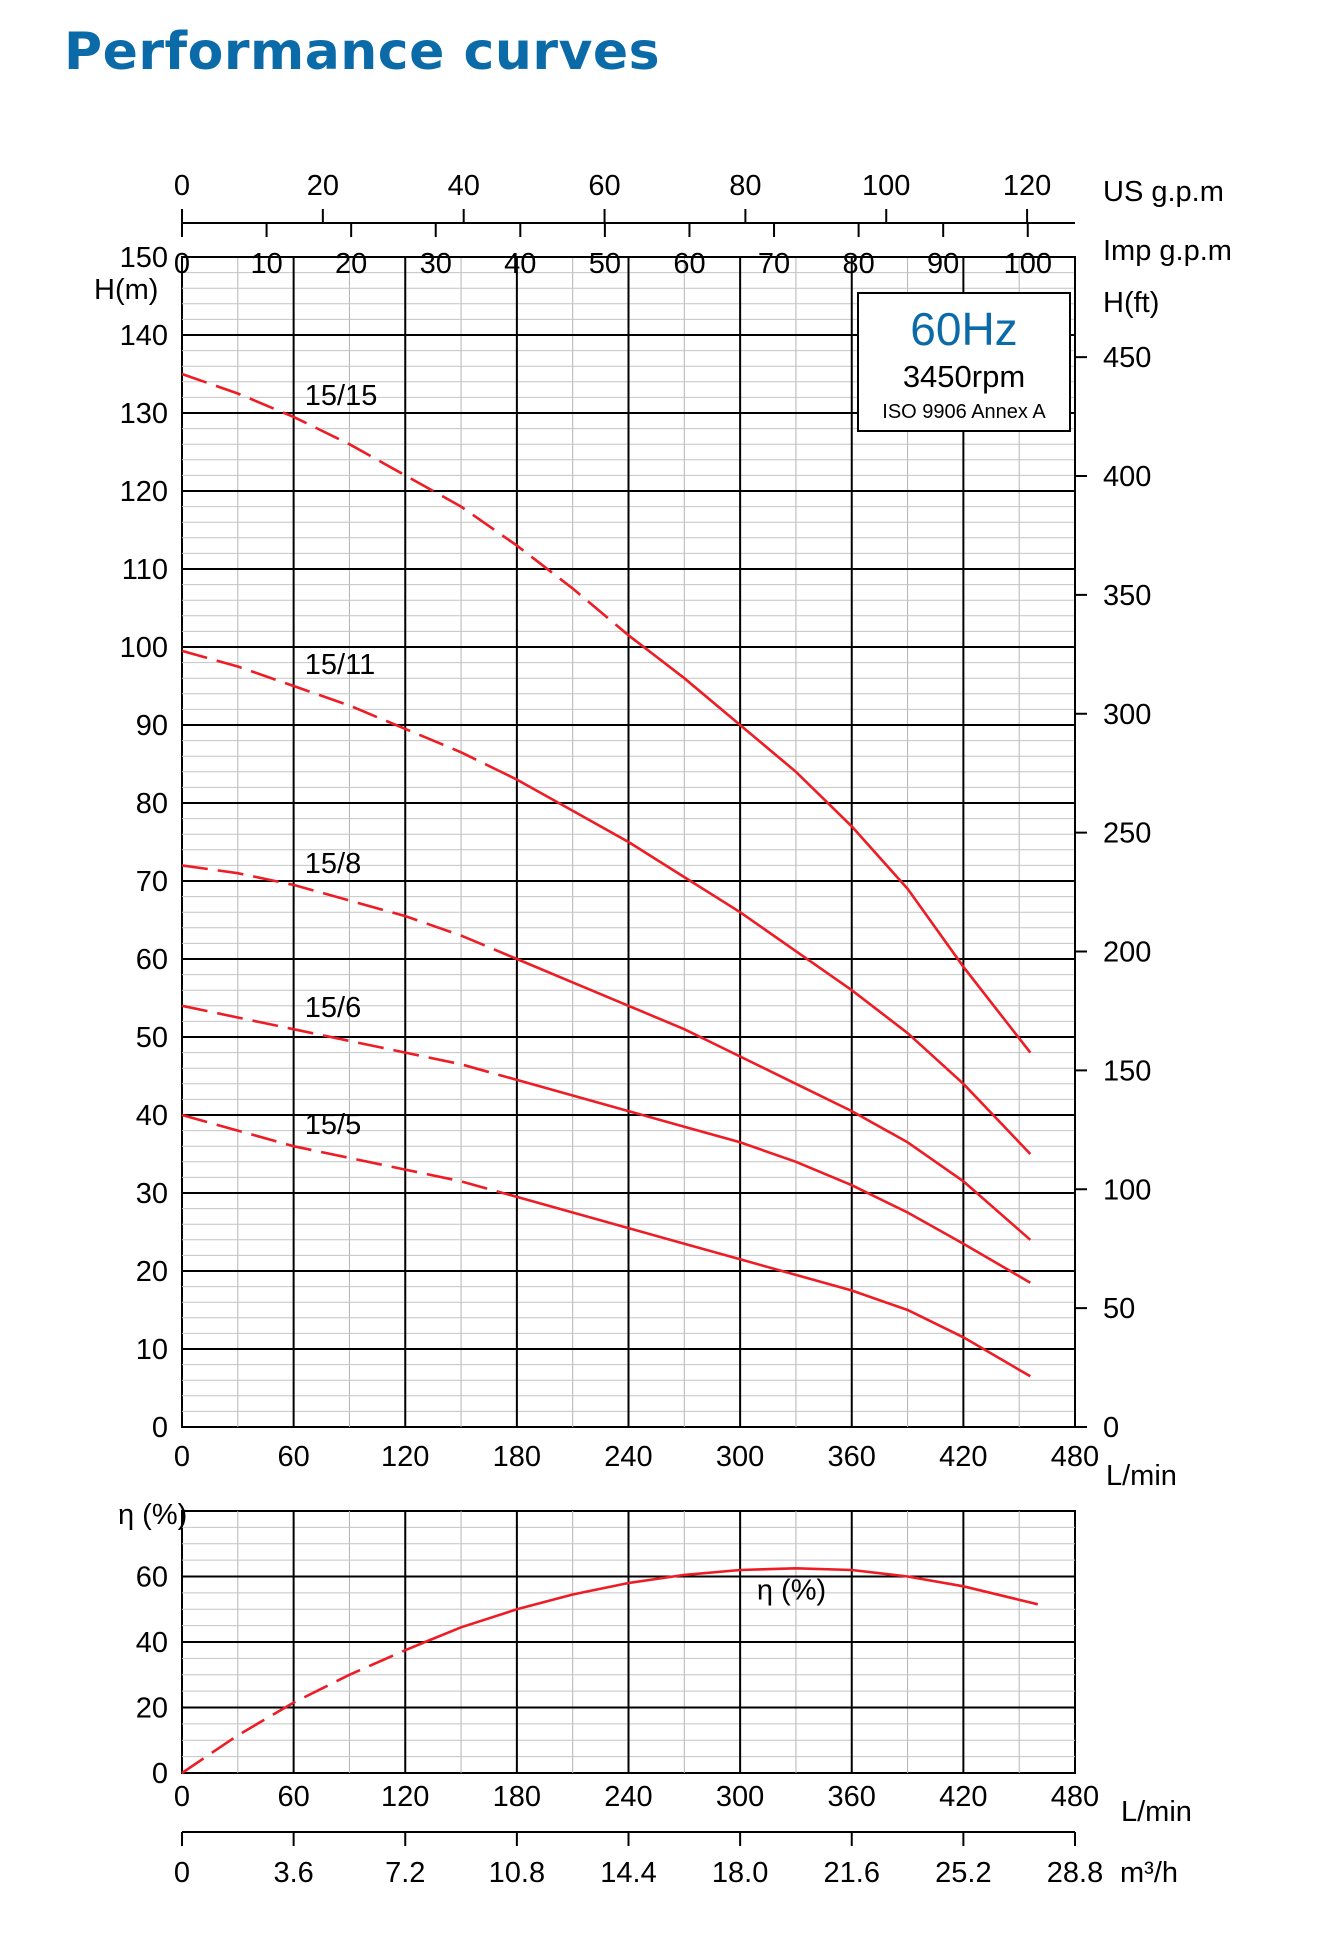 Image resolution: width=1331 pixels, height=1957 pixels. What do you see at coordinates (182, 1457) in the screenshot?
I see `x-tick-label: 0` at bounding box center [182, 1457].